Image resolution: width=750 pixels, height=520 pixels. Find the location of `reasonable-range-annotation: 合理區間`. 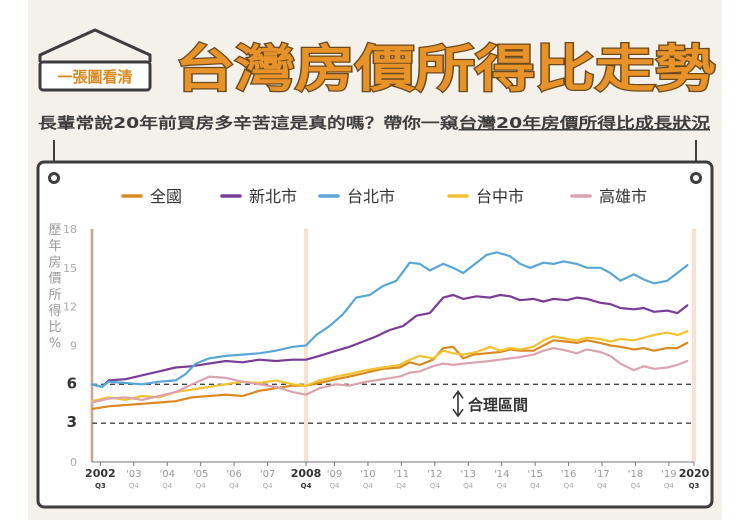

reasonable-range-annotation: 合理區間 is located at coordinates (490, 403).